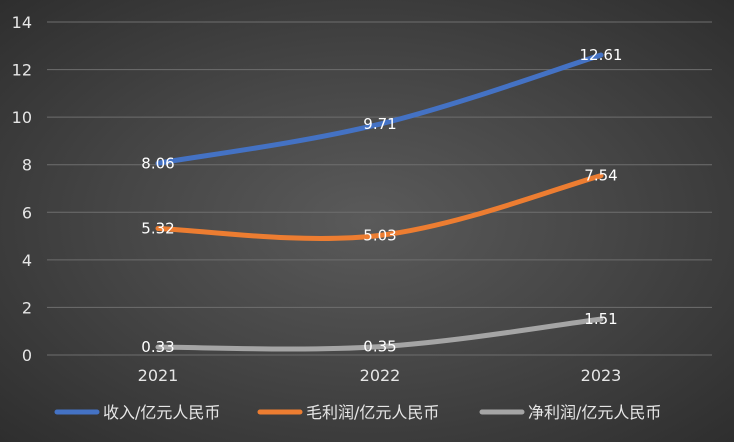  I want to click on legend-item-0: 收入/亿元人民币, so click(137, 412).